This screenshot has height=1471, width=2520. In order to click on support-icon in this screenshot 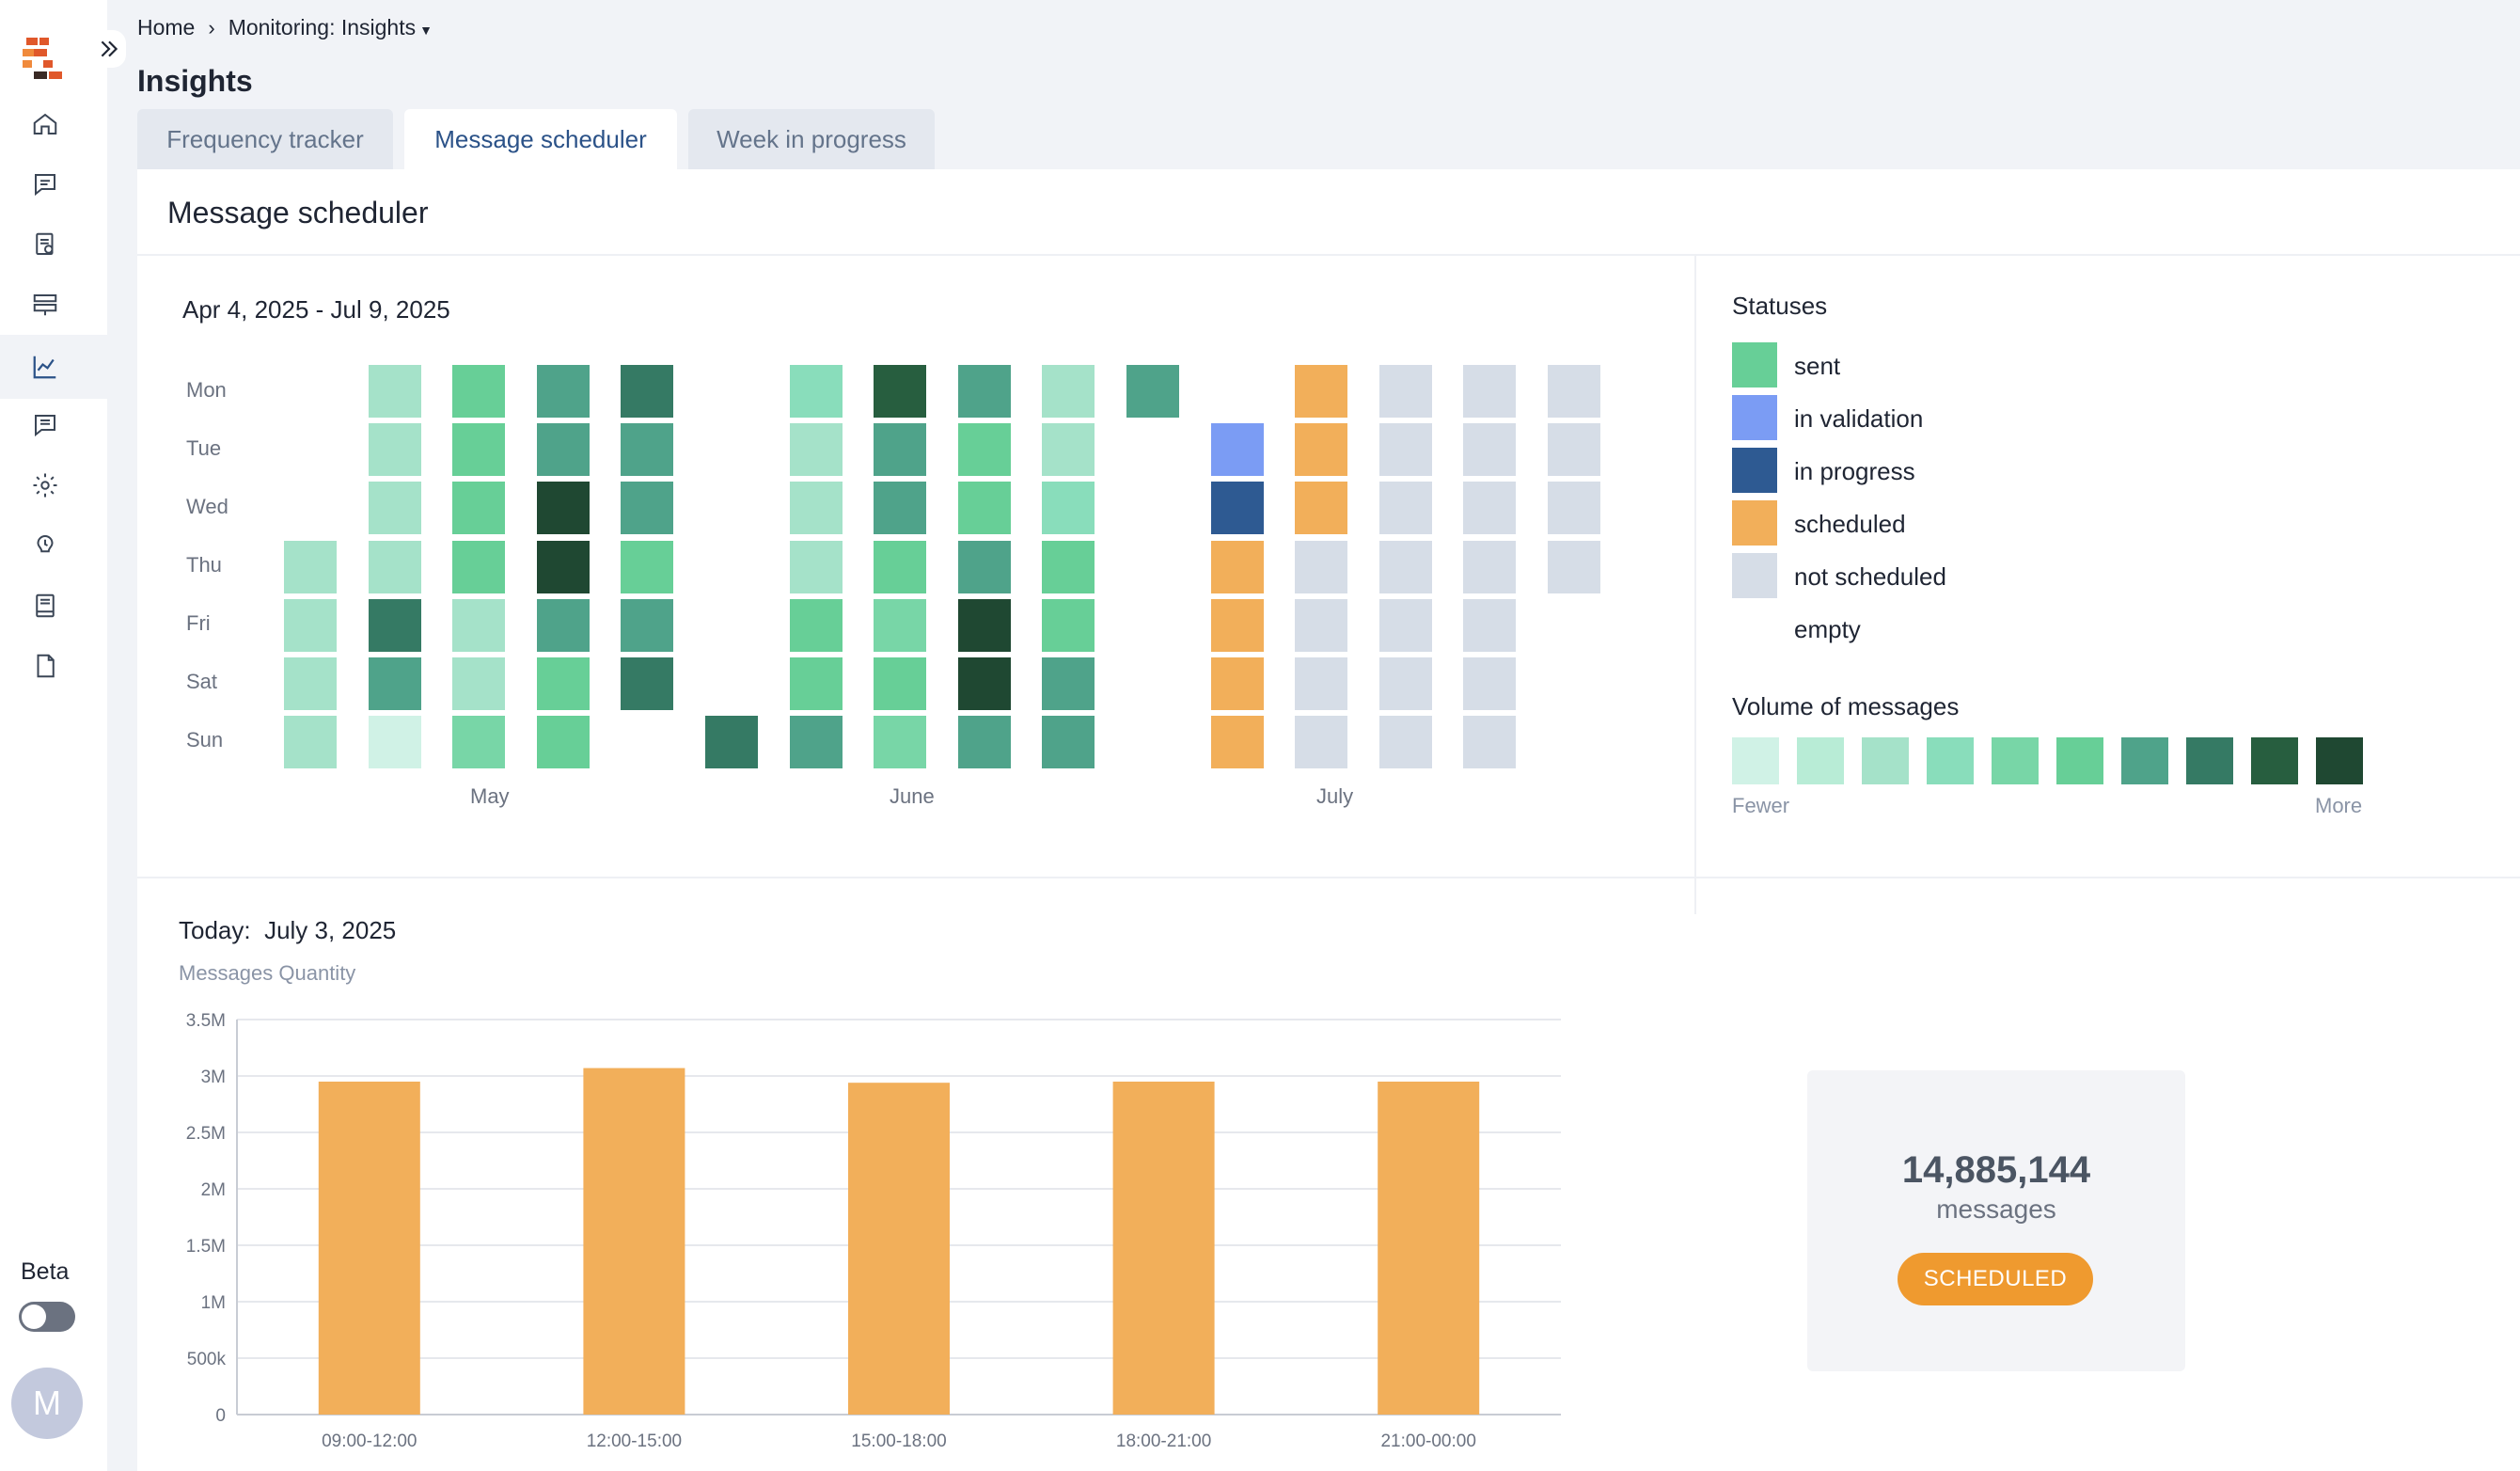, I will do `click(45, 545)`.